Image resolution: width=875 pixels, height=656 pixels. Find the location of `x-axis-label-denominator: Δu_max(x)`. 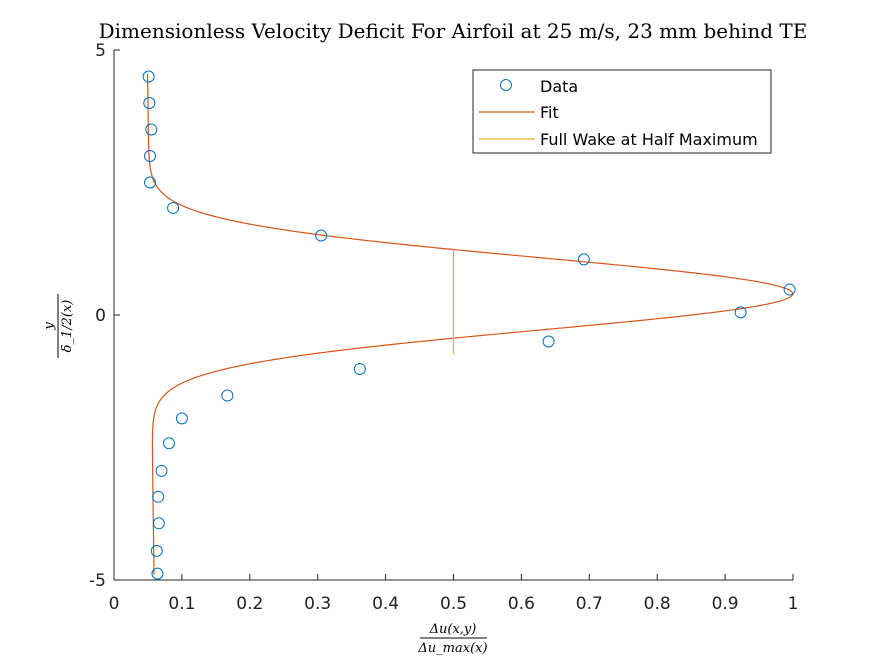

x-axis-label-denominator: Δu_max(x) is located at coordinates (452, 648).